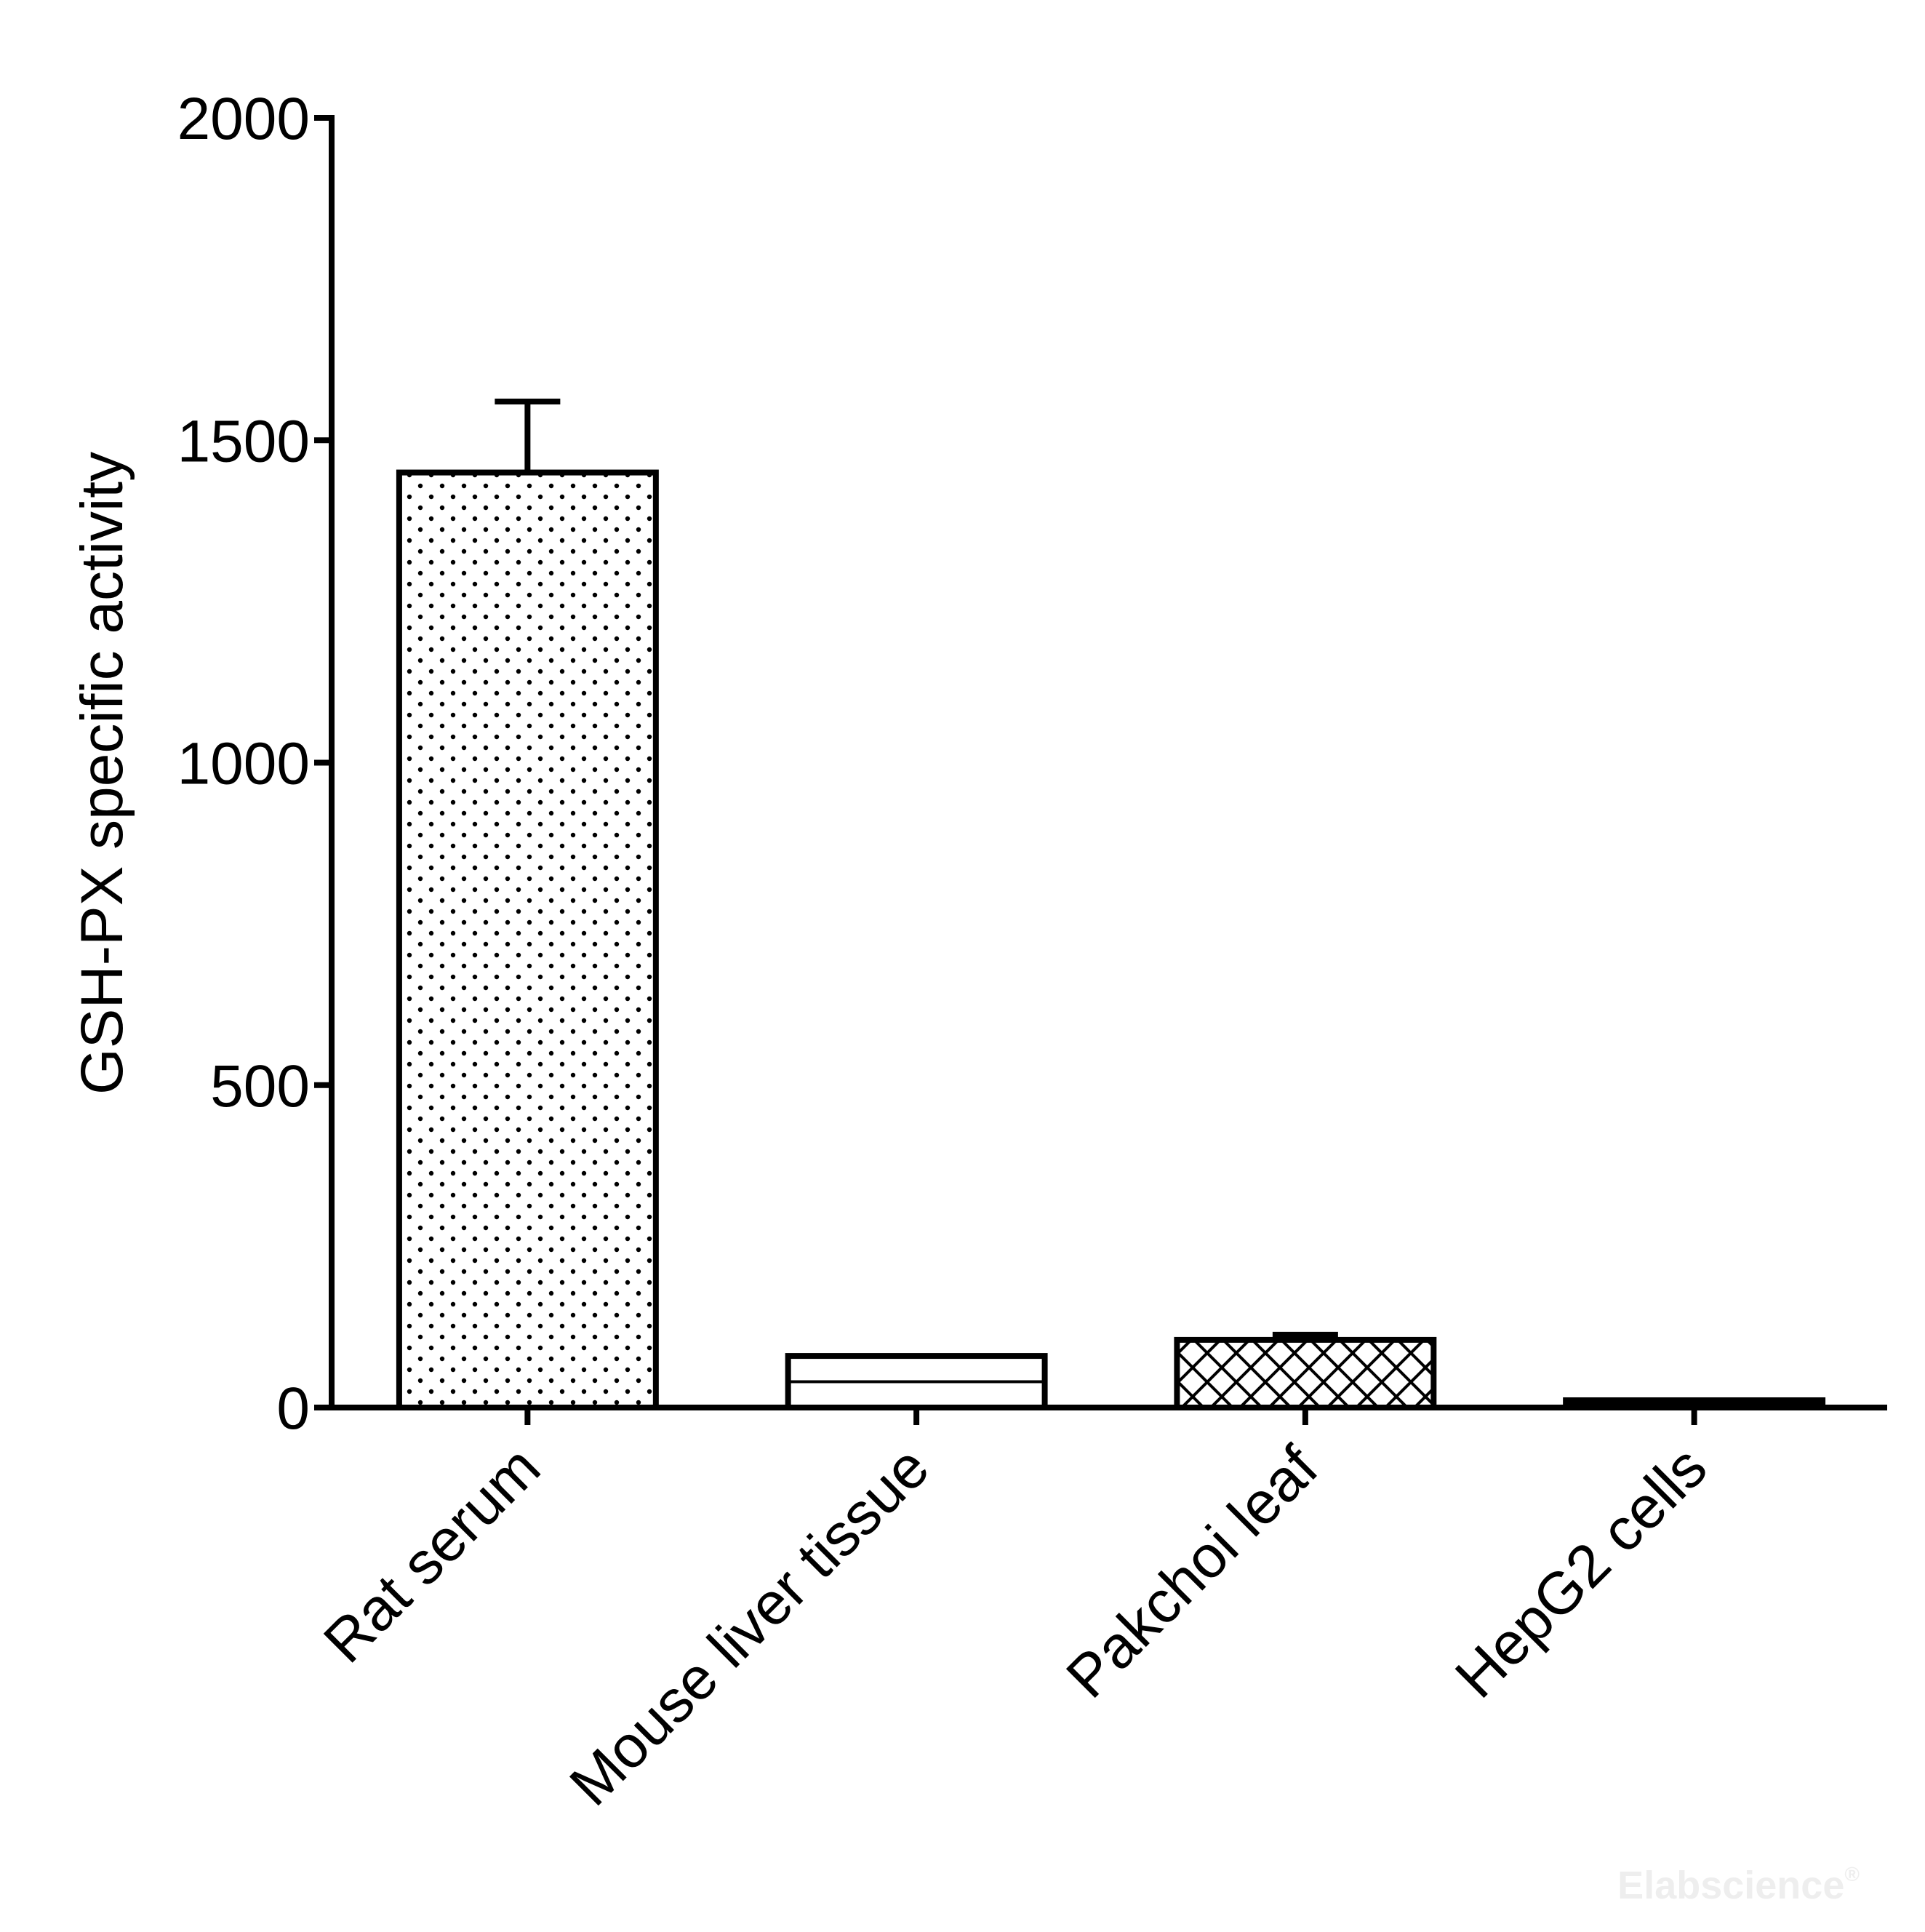 The image size is (1925, 1932). What do you see at coordinates (1581, 1572) in the screenshot?
I see `x-tick-label: HepG2 cells` at bounding box center [1581, 1572].